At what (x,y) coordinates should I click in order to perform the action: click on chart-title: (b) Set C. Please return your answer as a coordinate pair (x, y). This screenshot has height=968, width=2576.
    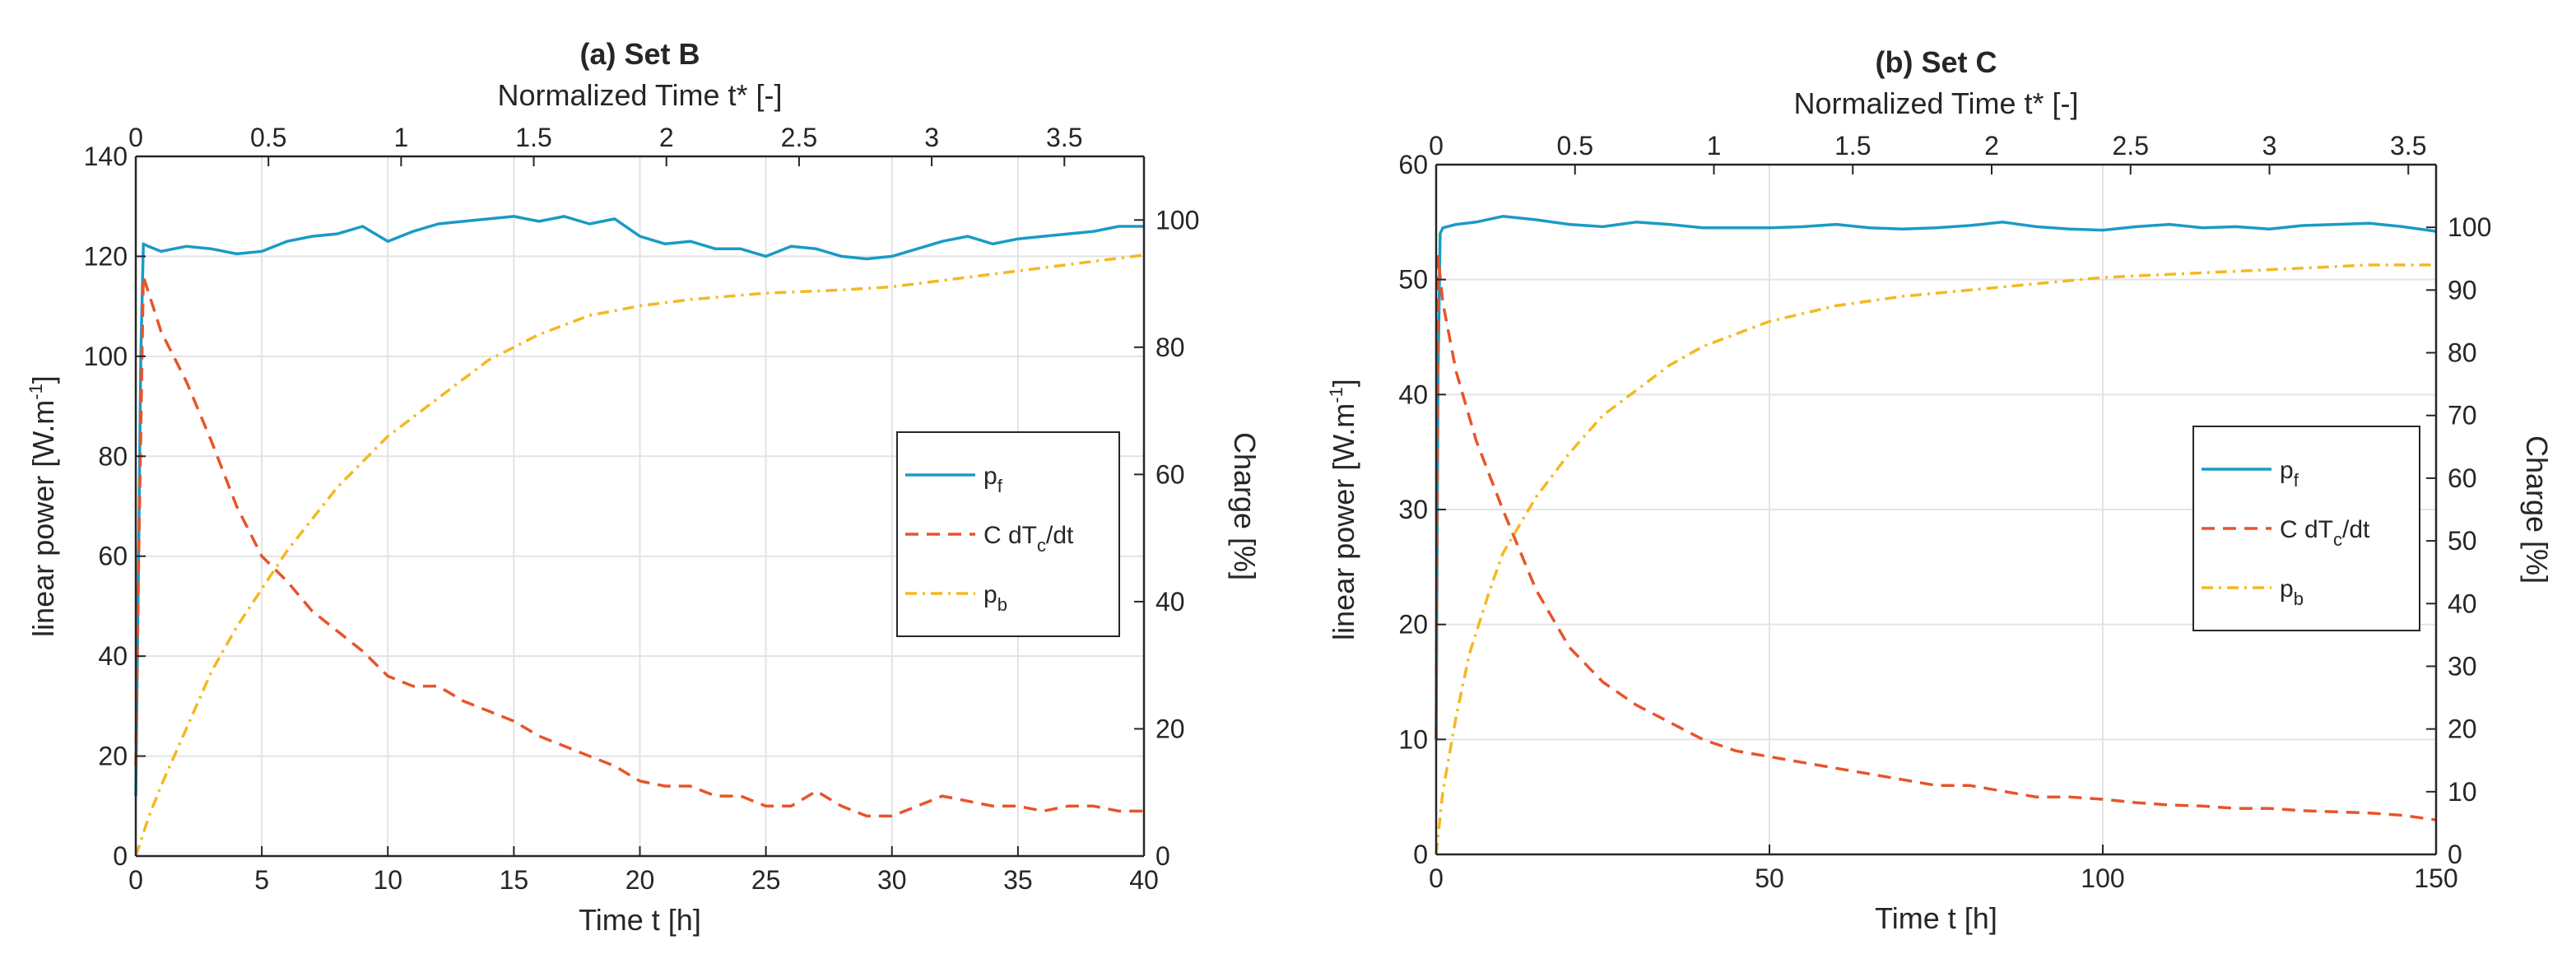
    Looking at the image, I should click on (1936, 62).